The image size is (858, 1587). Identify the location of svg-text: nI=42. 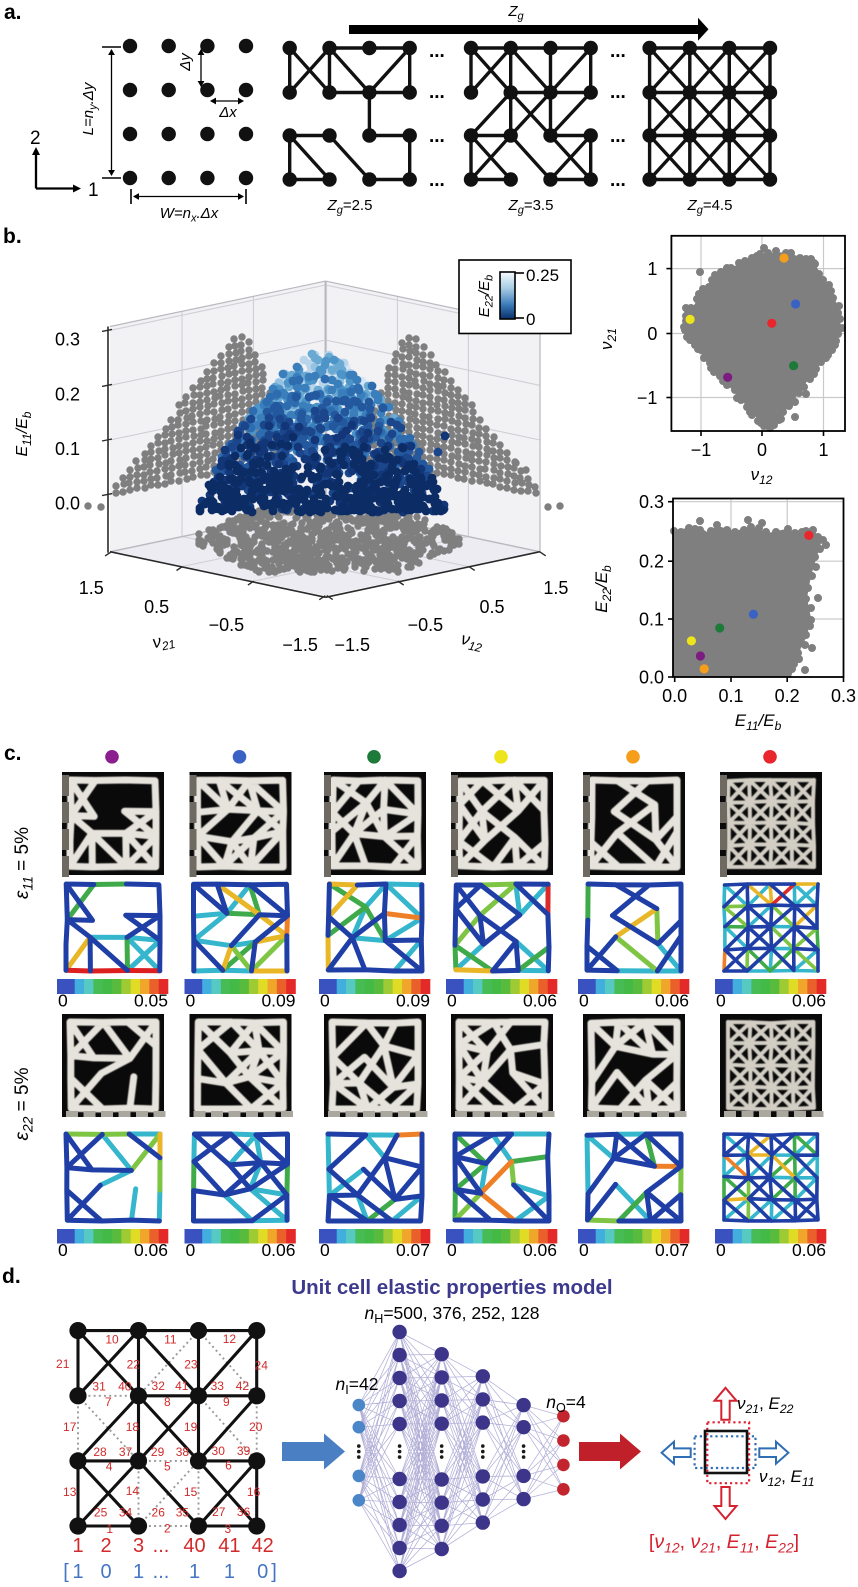
(357, 1385).